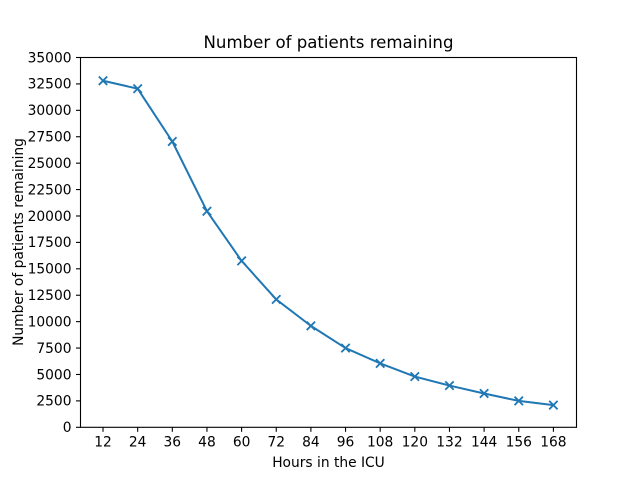 The height and width of the screenshot is (480, 640). What do you see at coordinates (50, 217) in the screenshot?
I see `y-tick-label: 20000` at bounding box center [50, 217].